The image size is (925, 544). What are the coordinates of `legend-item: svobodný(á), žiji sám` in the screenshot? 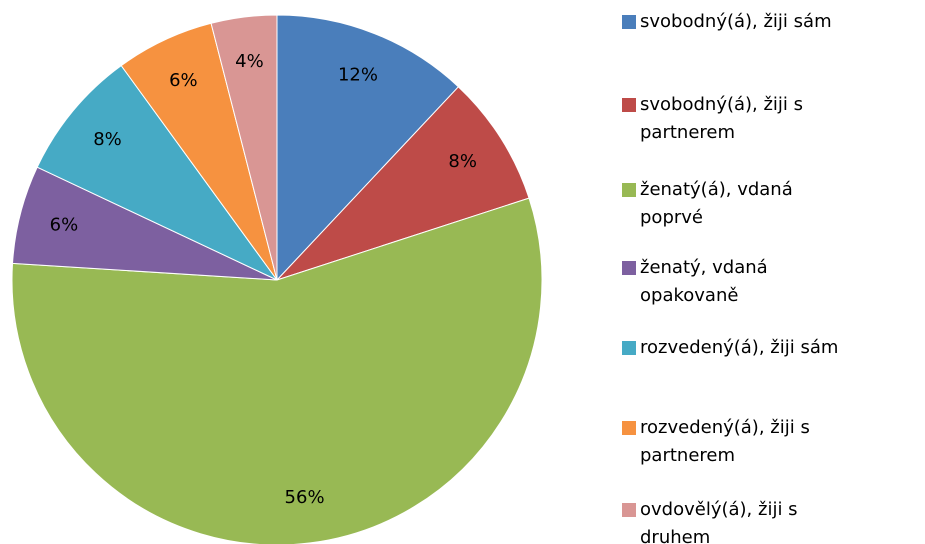 It's located at (737, 22).